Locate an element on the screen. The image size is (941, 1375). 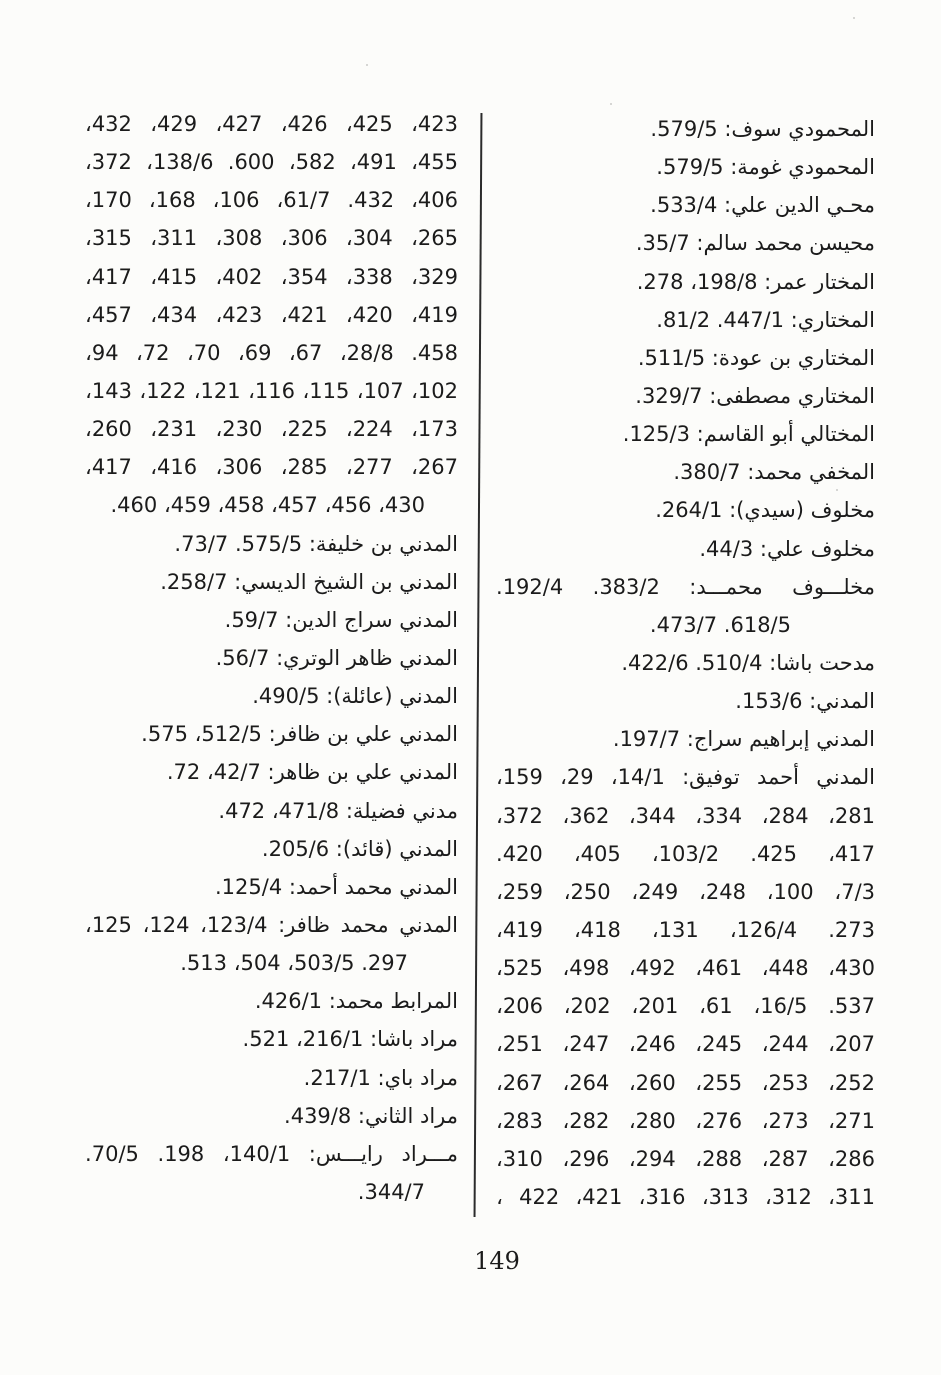
index-token: 420. is located at coordinates (519, 853).